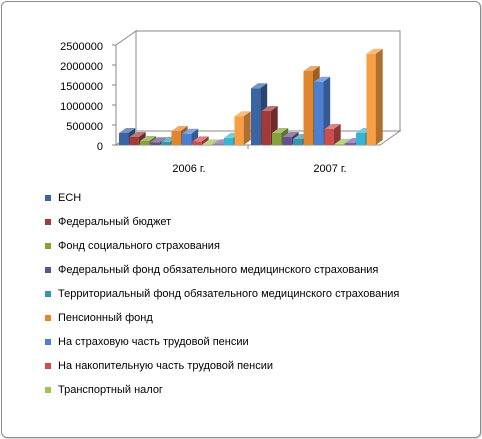  I want to click on legend-label: На накопительную часть трудовой пенсии, so click(166, 366).